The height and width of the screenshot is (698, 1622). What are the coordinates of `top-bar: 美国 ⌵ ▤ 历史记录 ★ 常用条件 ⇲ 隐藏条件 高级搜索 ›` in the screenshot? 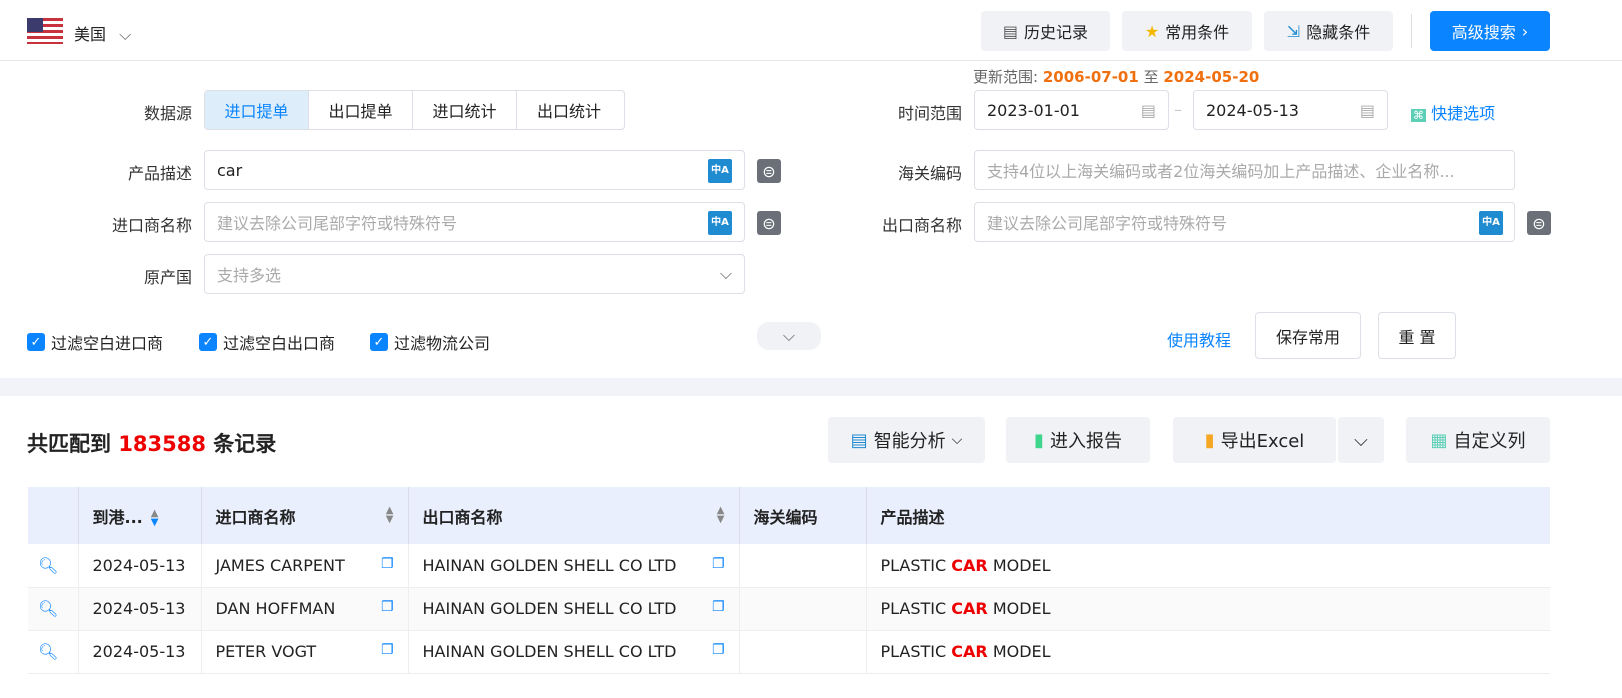 It's located at (811, 30).